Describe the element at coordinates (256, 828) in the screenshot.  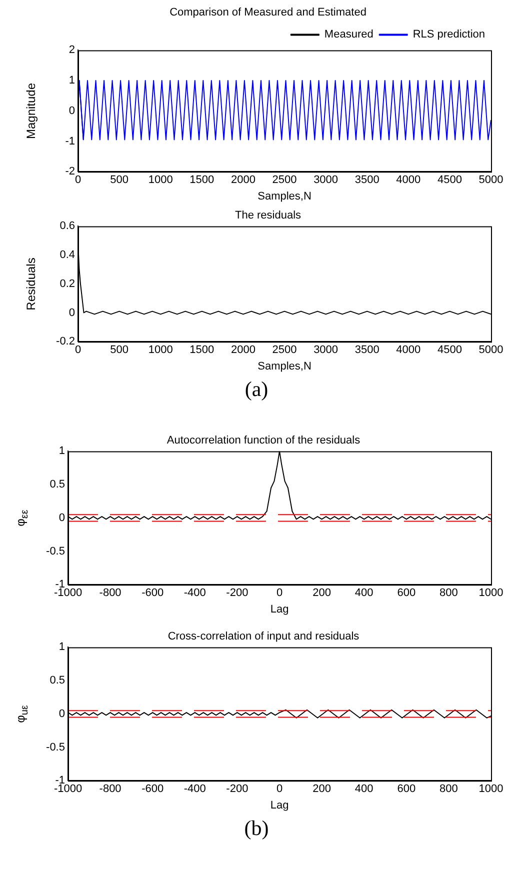
I see `text: (b)` at that location.